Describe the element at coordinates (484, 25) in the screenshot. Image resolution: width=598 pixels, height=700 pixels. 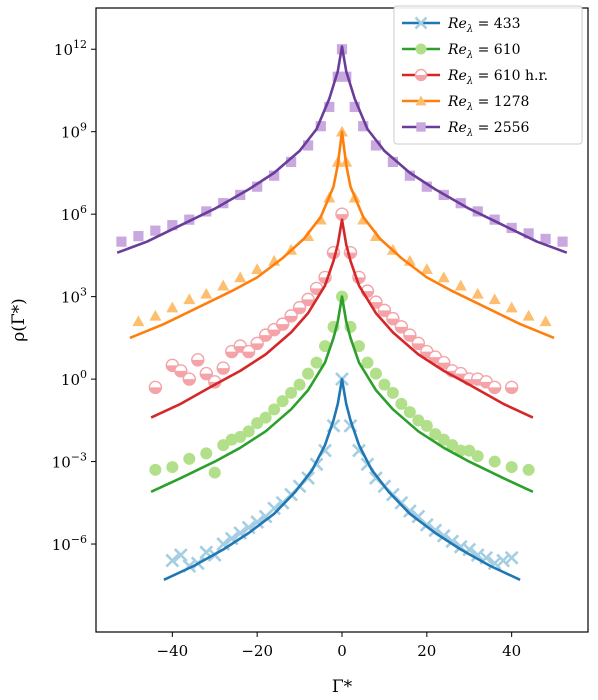
I see `legend-label: Reλ = 433` at that location.